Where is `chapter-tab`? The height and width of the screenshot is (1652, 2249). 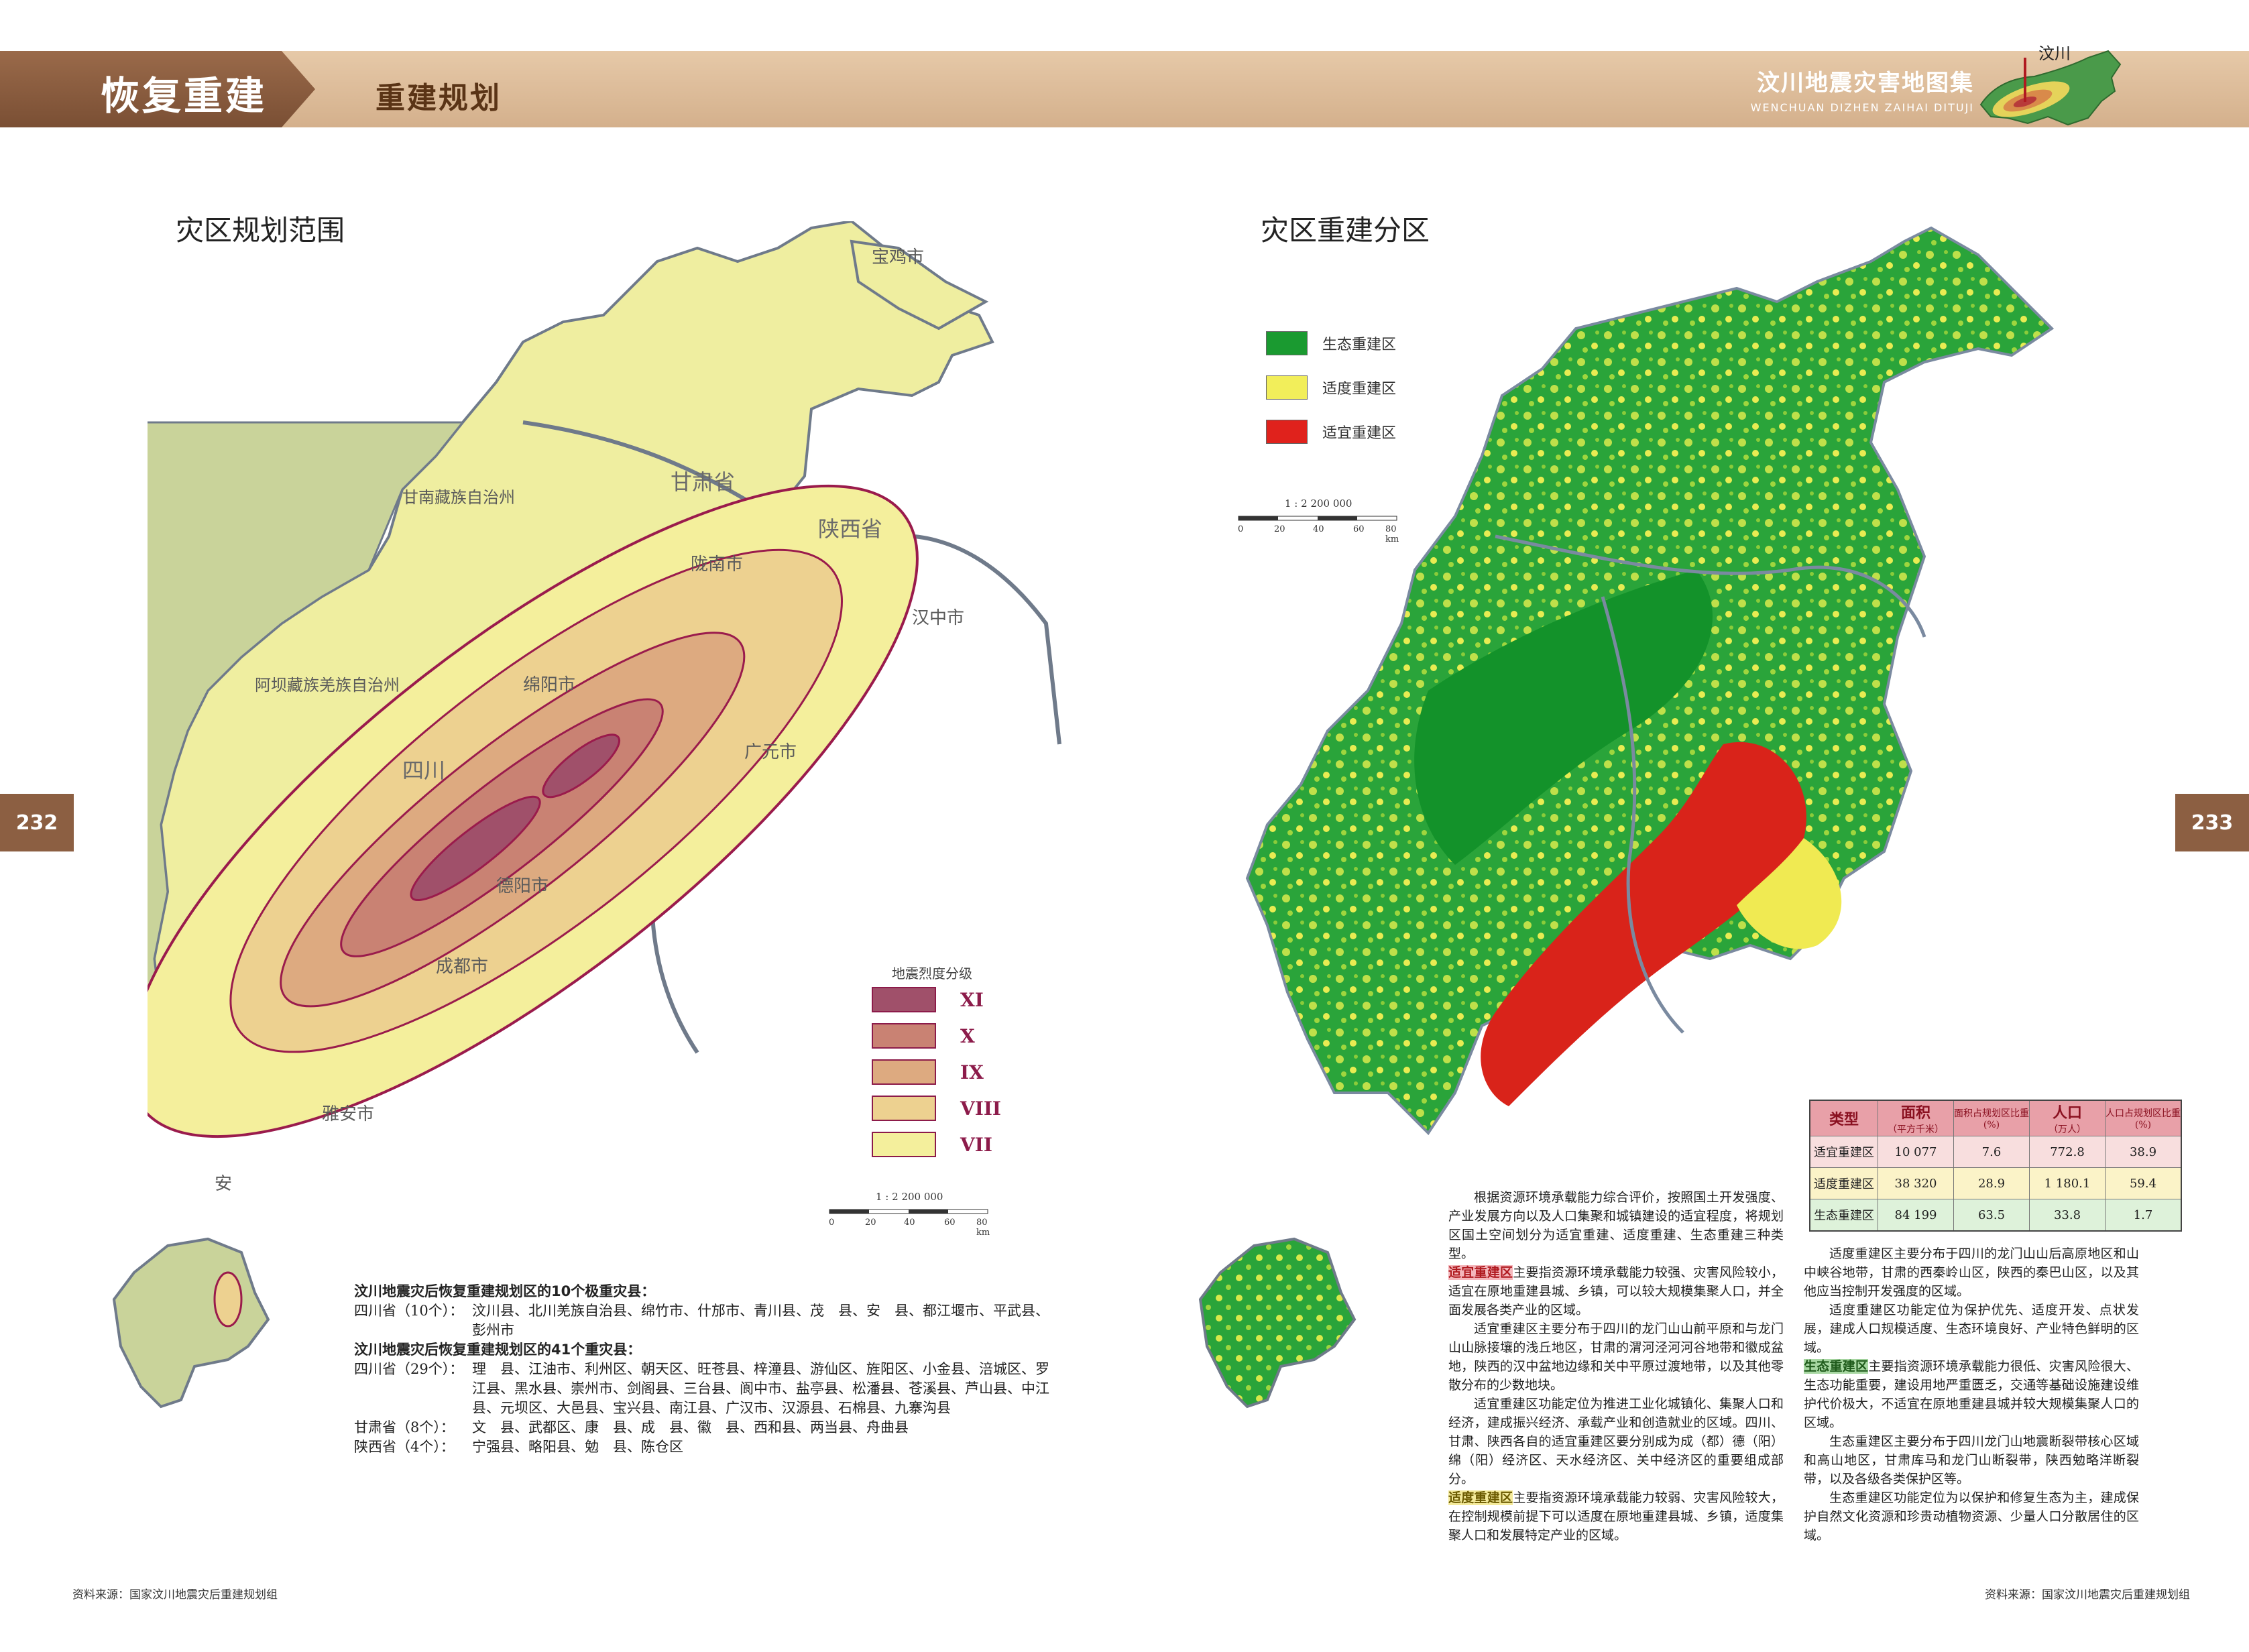 chapter-tab is located at coordinates (157, 89).